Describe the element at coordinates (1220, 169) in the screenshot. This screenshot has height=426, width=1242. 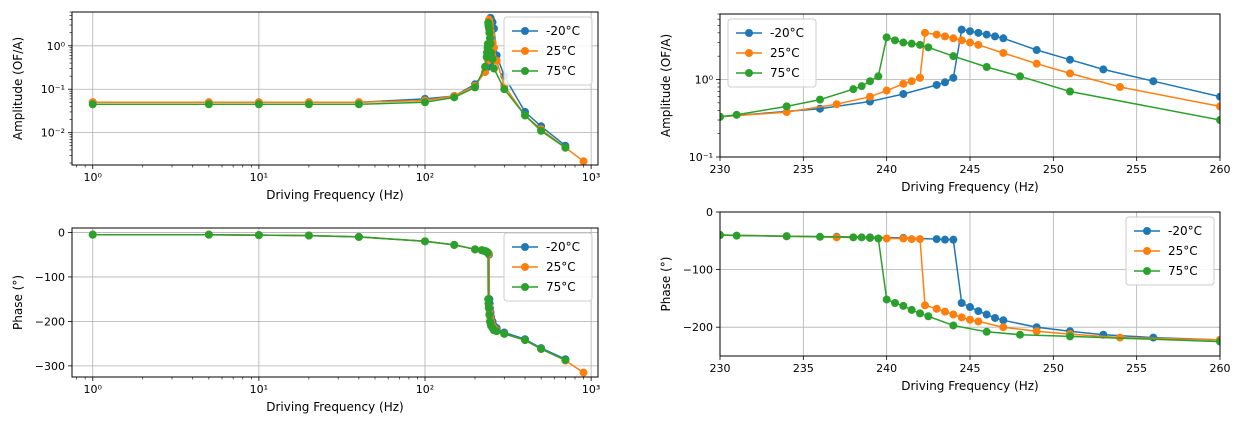
I see `amplitude-zoom-xtick-label: 260` at that location.